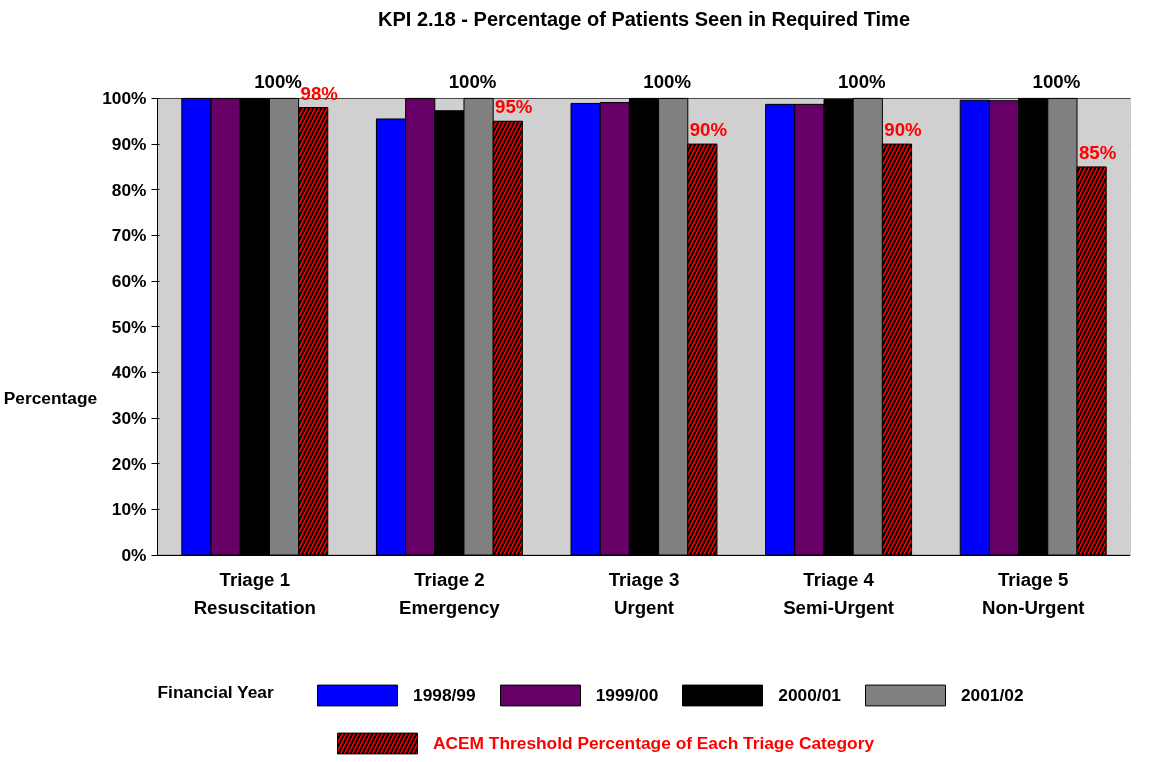 The width and height of the screenshot is (1175, 762). Describe the element at coordinates (134, 555) in the screenshot. I see `y-tick-label: 0%` at that location.